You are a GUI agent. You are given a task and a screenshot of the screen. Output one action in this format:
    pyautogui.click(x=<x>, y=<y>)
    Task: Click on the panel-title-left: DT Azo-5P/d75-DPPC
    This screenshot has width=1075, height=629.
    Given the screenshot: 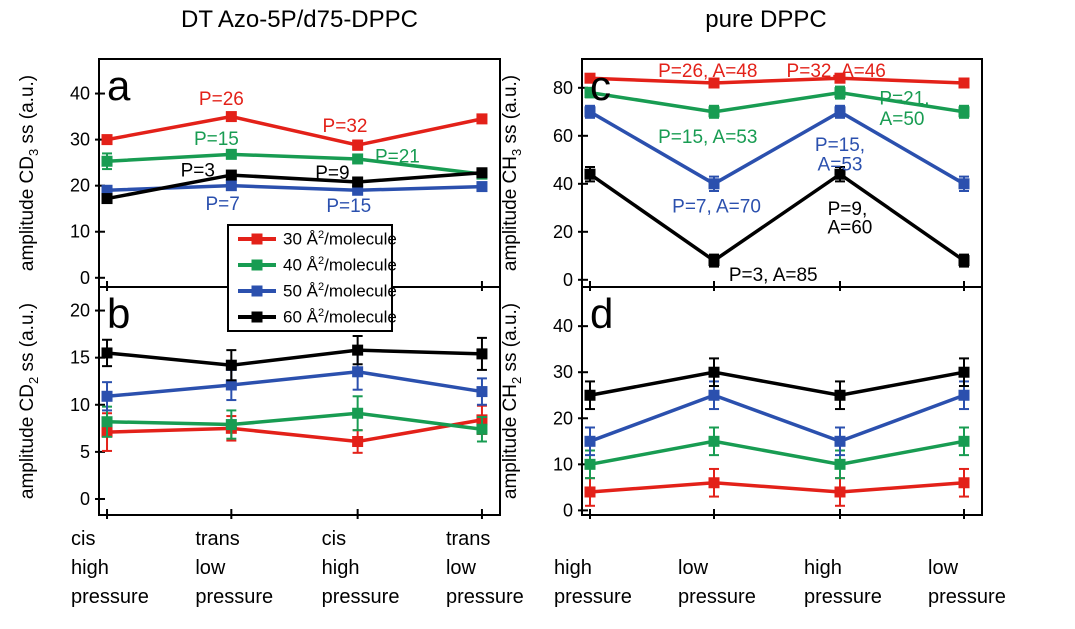 What is the action you would take?
    pyautogui.click(x=299, y=19)
    